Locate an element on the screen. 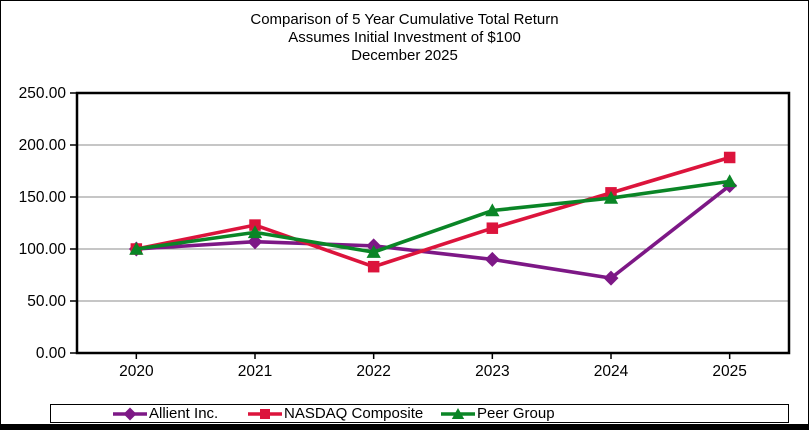 Image resolution: width=809 pixels, height=430 pixels. x-tick-label: 2021 is located at coordinates (255, 371).